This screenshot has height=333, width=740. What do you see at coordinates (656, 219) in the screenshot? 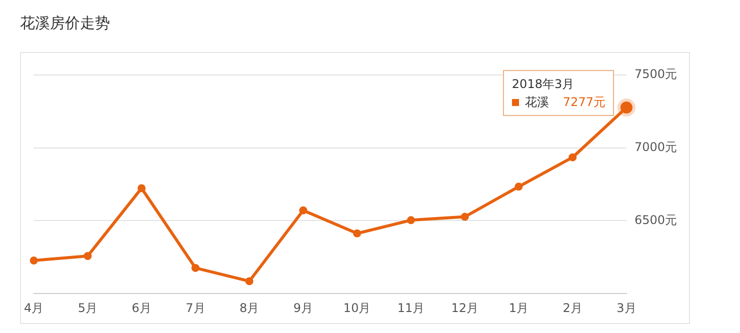
I see `y-tick-label: 6500元` at bounding box center [656, 219].